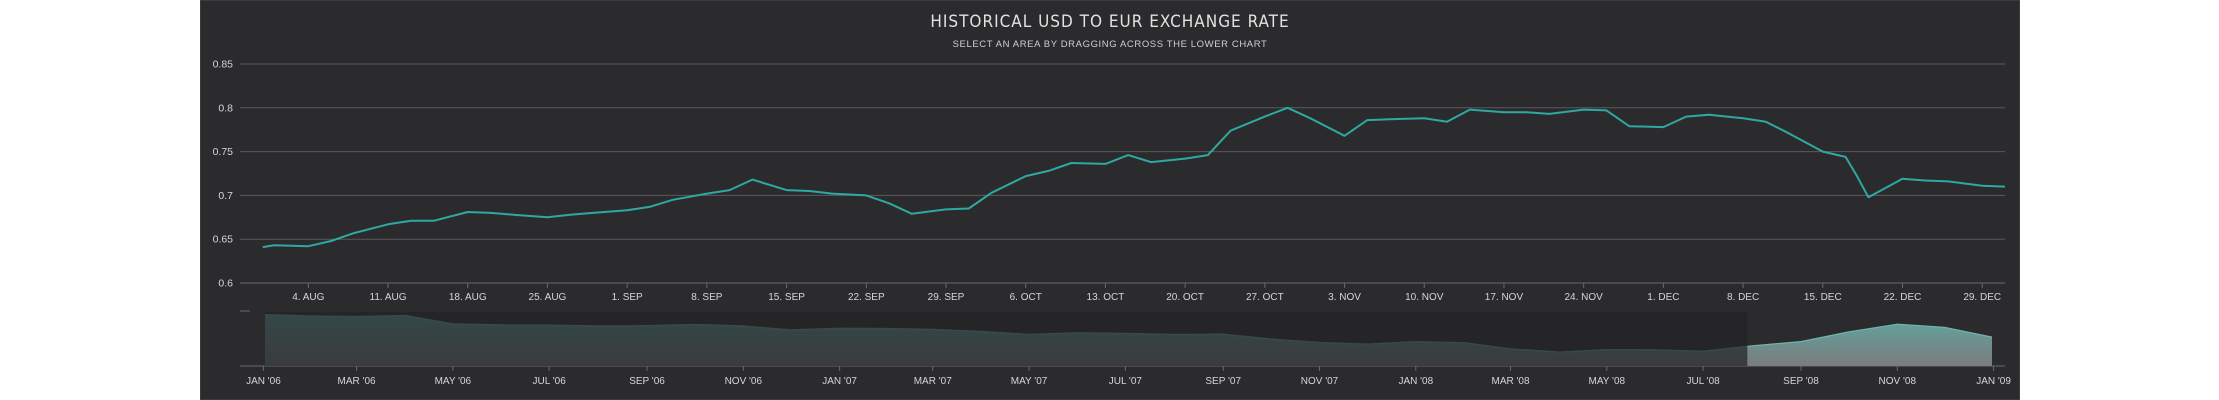 This screenshot has width=2219, height=400. Describe the element at coordinates (388, 297) in the screenshot. I see `x-tick-label: 11. AUG` at that location.